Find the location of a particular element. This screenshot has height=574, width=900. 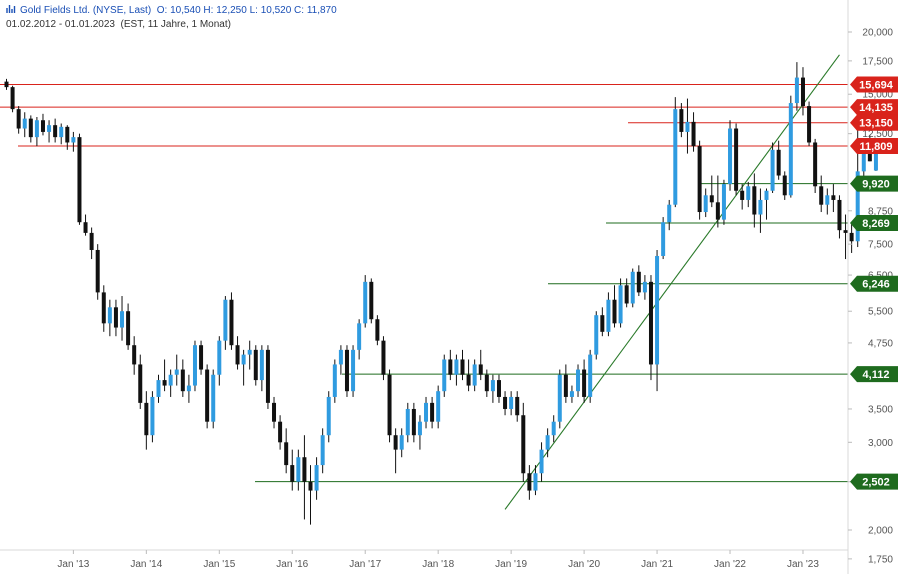

level-tag-label: 6,246 is located at coordinates (876, 285).